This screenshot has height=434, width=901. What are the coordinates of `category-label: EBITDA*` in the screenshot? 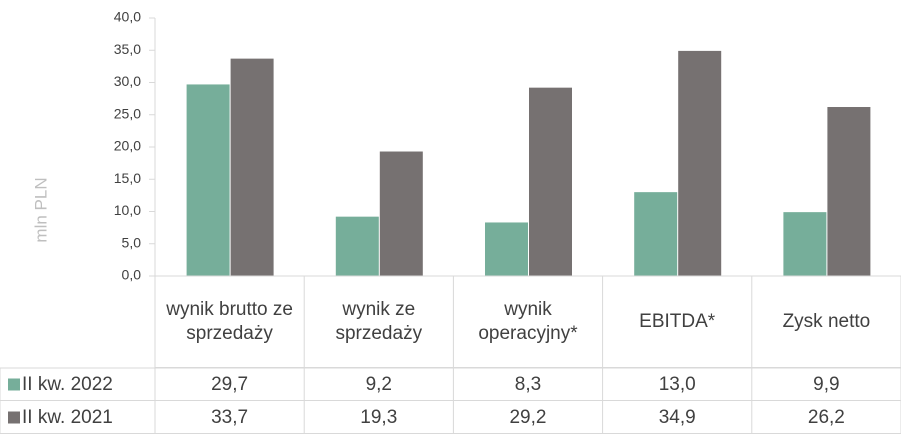 It's located at (677, 321).